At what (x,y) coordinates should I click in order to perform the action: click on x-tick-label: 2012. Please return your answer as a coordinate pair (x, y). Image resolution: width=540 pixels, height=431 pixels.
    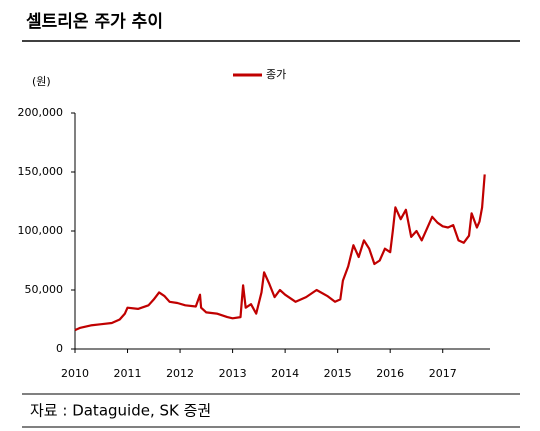
    Looking at the image, I should click on (180, 373).